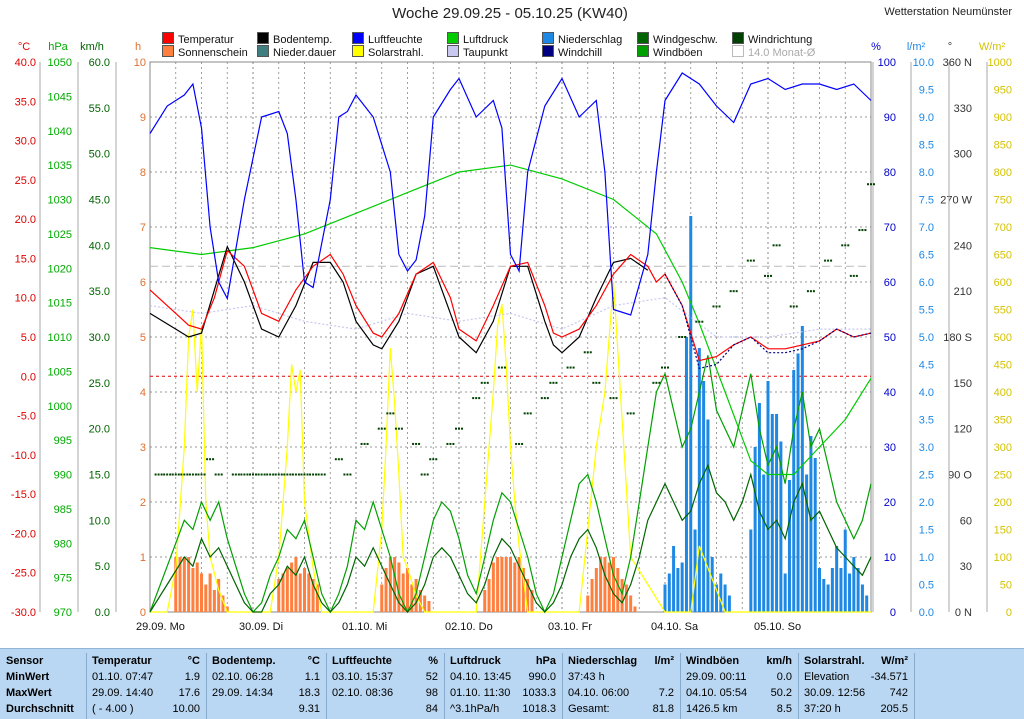 This screenshot has height=719, width=1024. What do you see at coordinates (431, 693) in the screenshot?
I see `stats-cell-value: 98` at bounding box center [431, 693].